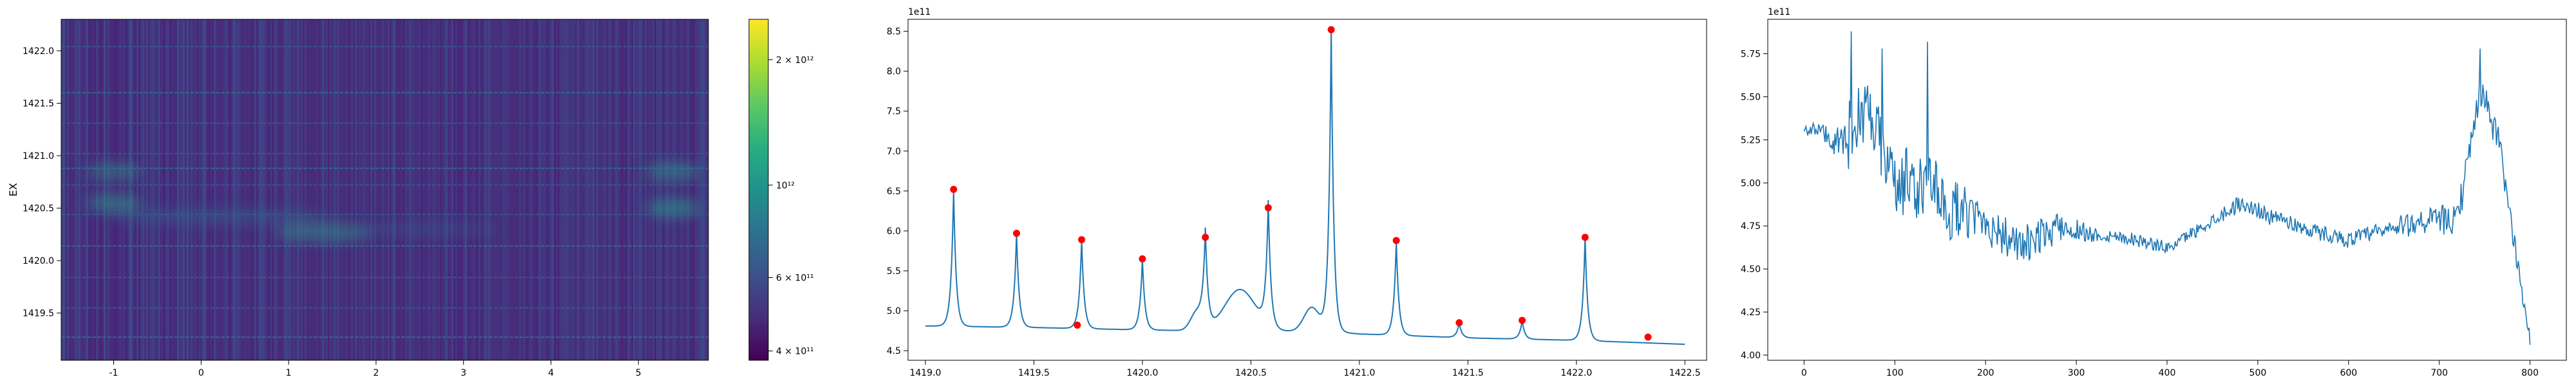  Describe the element at coordinates (113, 373) in the screenshot. I see `heatmap-x-tick-label: -1` at that location.